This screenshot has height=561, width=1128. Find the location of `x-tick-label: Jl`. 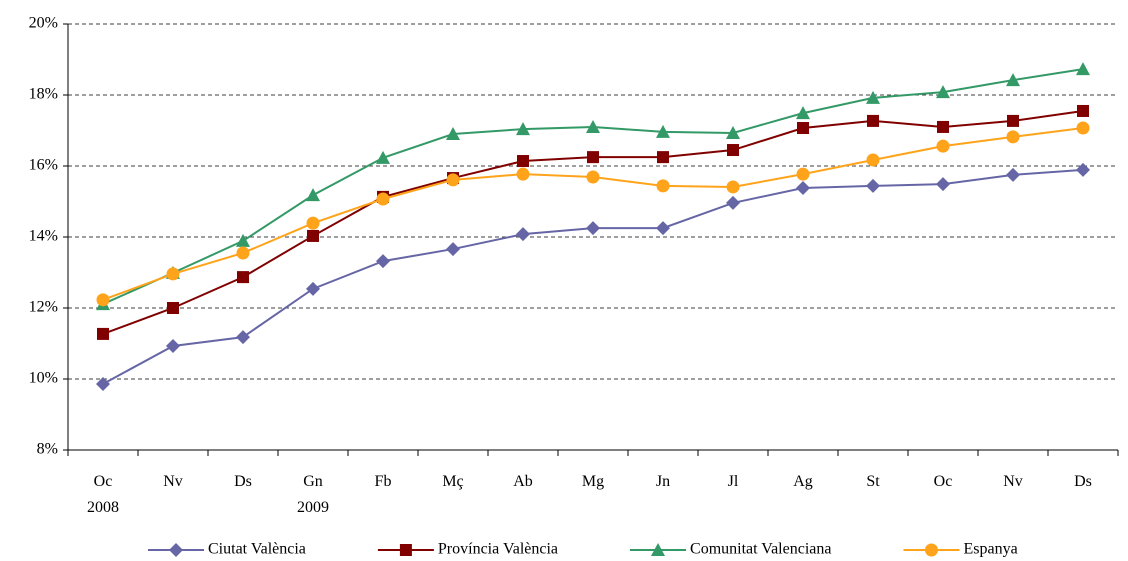

x-tick-label: Jl is located at coordinates (733, 481).